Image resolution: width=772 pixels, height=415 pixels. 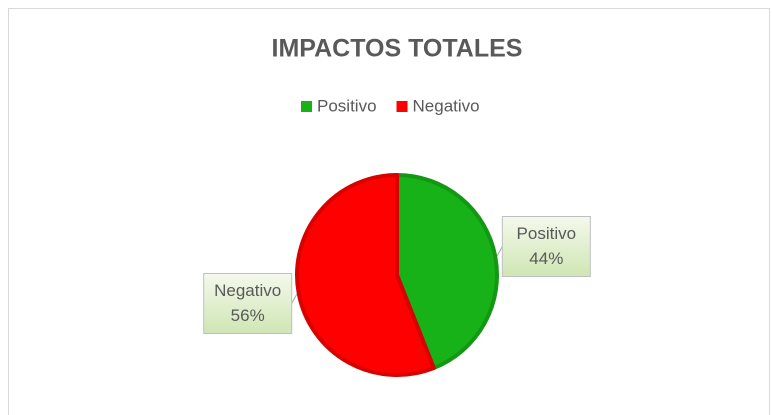 I want to click on pie, so click(x=397, y=275).